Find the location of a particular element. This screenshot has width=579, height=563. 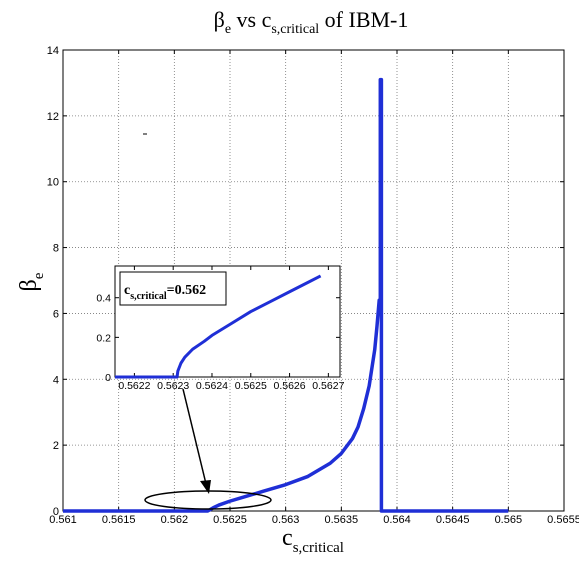

inset-y-tick-label: 0.2 is located at coordinates (103, 338).